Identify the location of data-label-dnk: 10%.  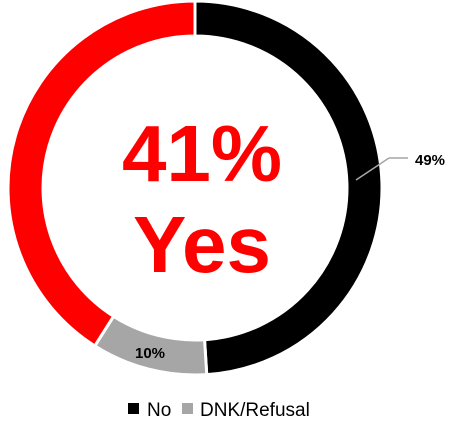
(150, 353).